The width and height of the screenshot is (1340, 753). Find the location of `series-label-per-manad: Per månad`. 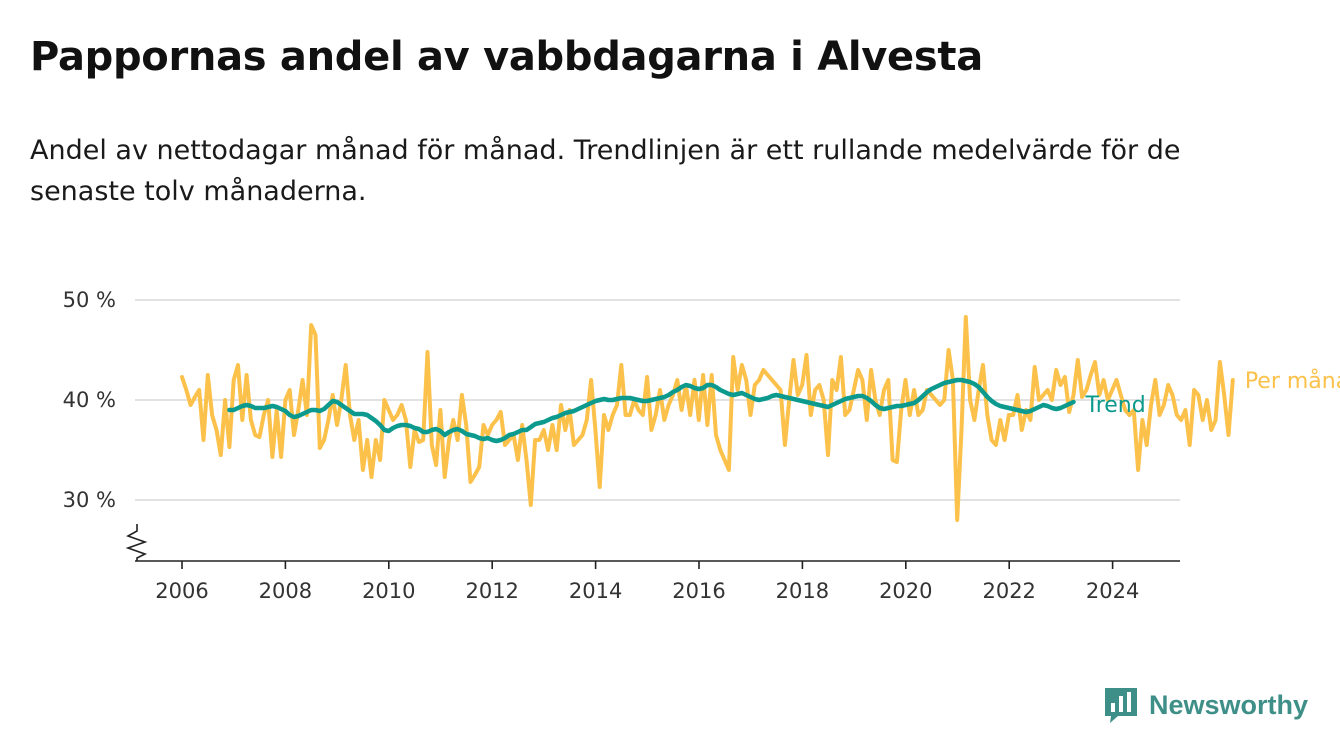

series-label-per-manad: Per månad is located at coordinates (1292, 381).